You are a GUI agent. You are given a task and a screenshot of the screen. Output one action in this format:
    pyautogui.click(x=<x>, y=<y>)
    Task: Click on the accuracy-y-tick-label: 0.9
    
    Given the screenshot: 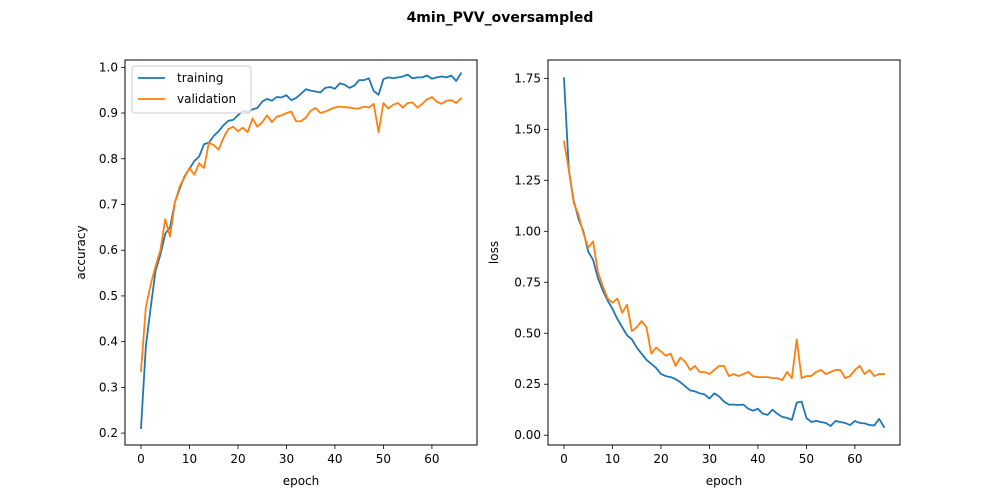 What is the action you would take?
    pyautogui.click(x=108, y=113)
    